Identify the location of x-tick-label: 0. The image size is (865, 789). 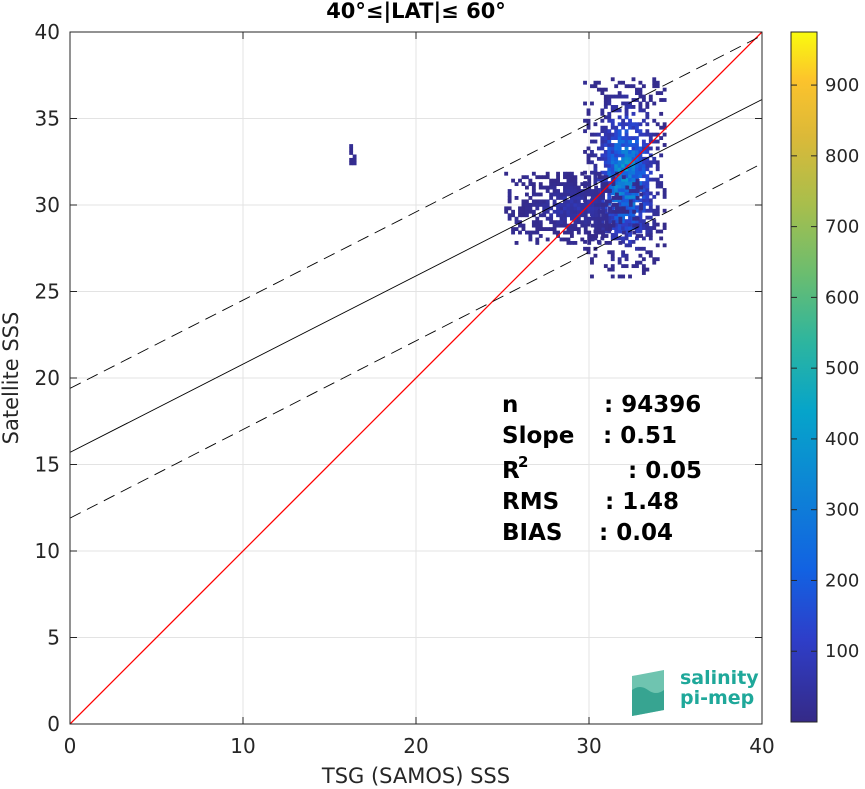
(70, 746).